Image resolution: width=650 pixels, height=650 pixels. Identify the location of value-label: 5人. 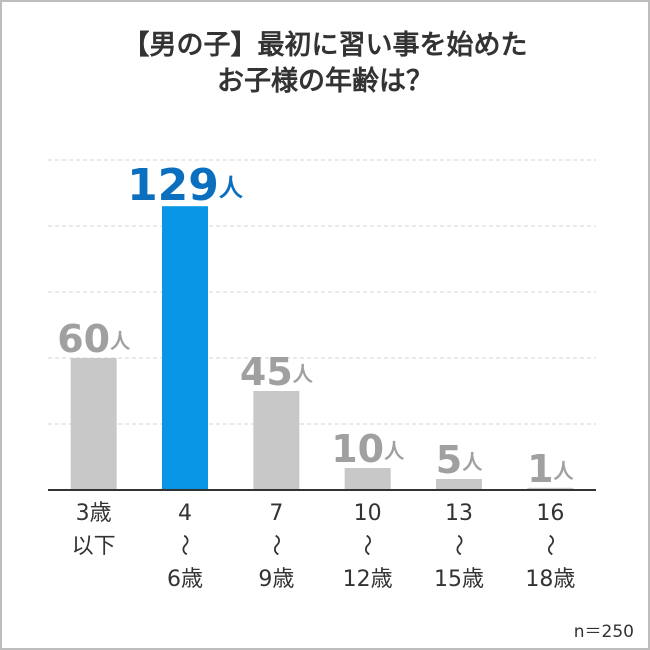
(459, 460).